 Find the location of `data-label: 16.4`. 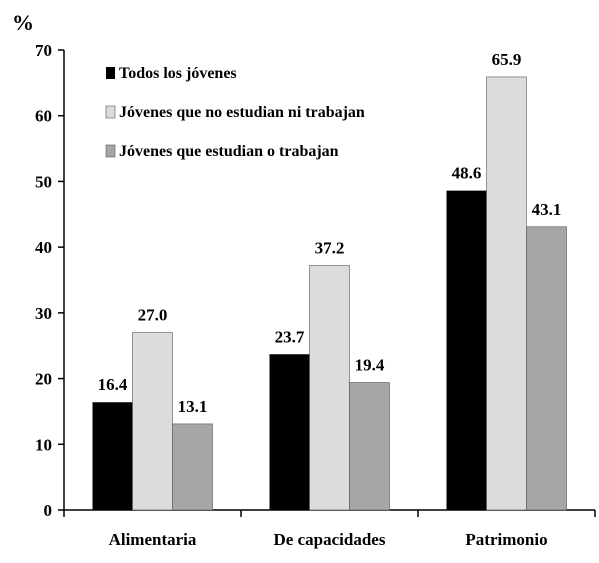

data-label: 16.4 is located at coordinates (113, 384).